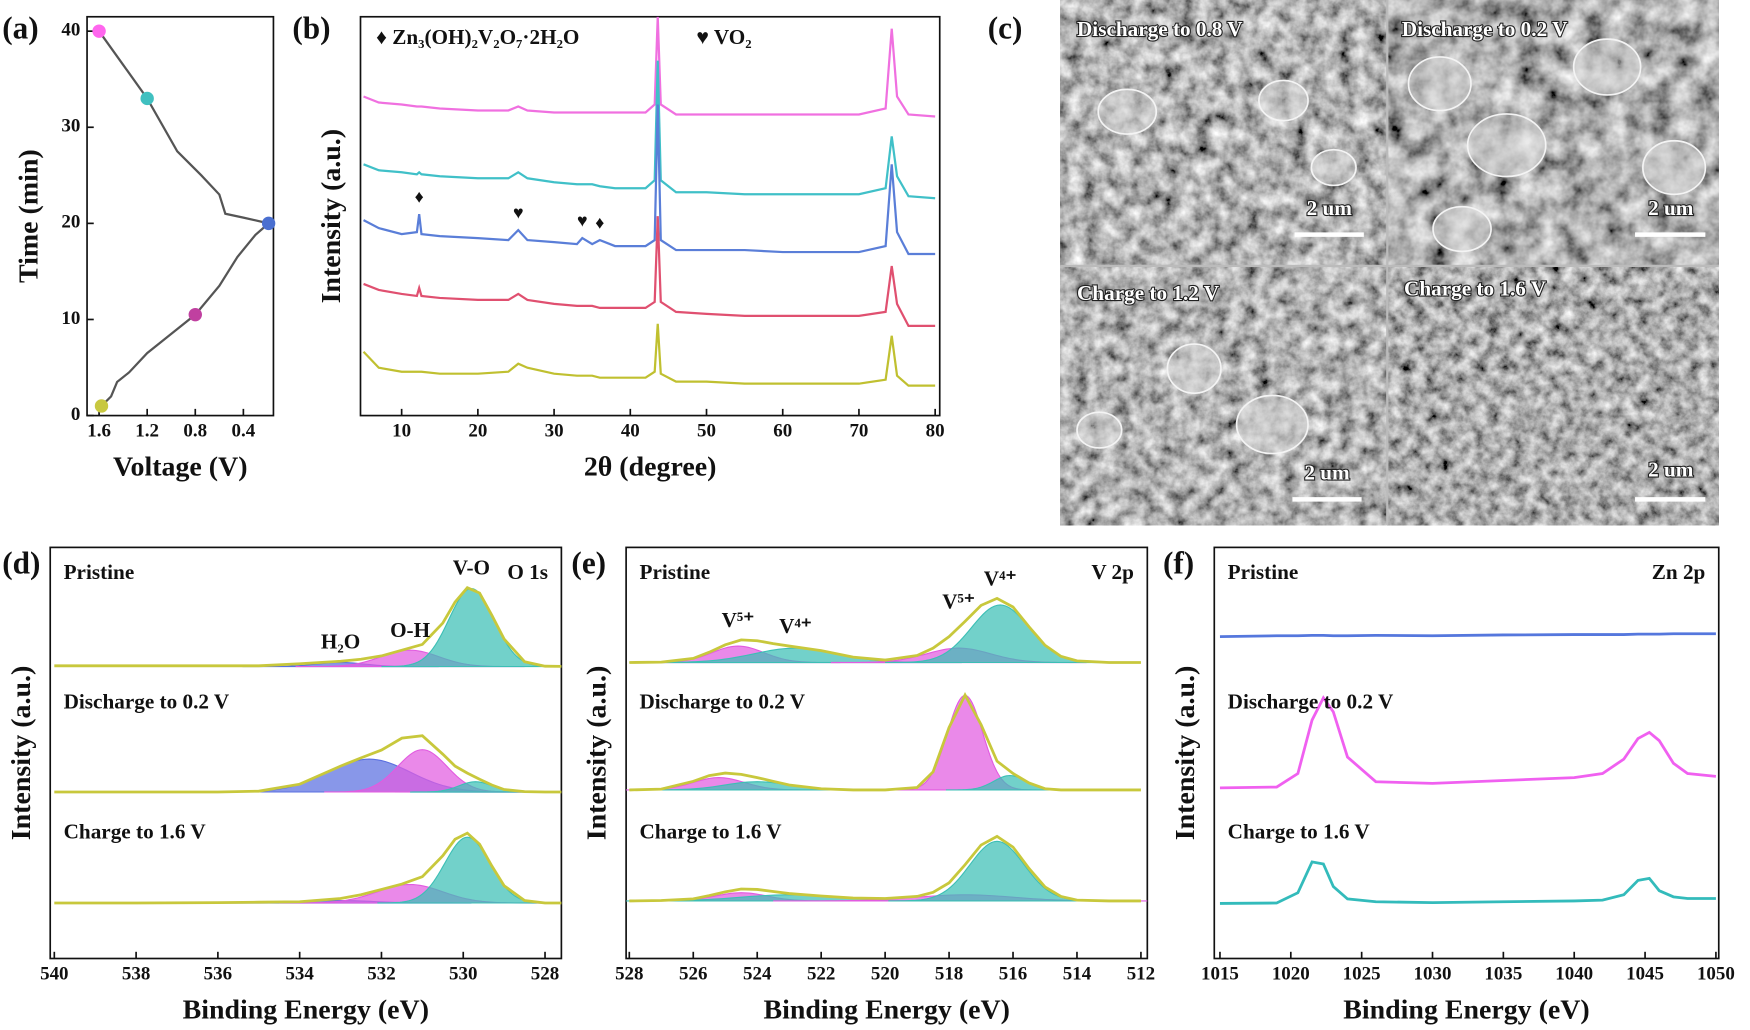 This screenshot has width=1750, height=1030. I want to click on core-level-label: V 2p, so click(1112, 572).